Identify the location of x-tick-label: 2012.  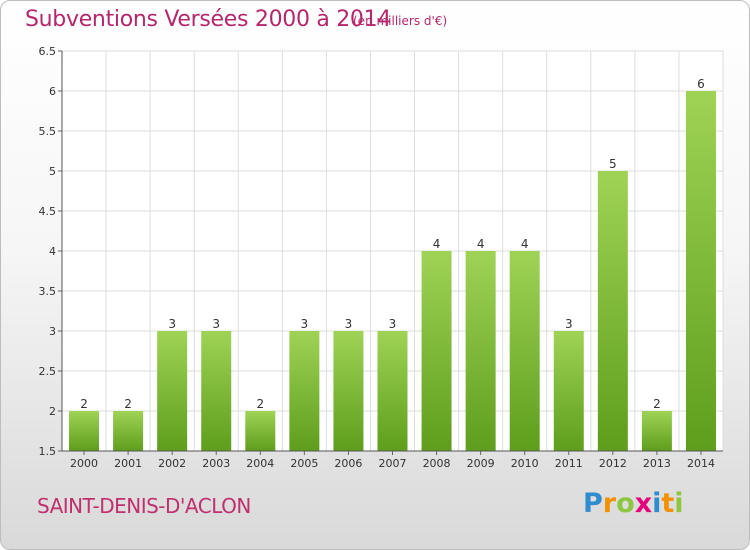
(613, 463).